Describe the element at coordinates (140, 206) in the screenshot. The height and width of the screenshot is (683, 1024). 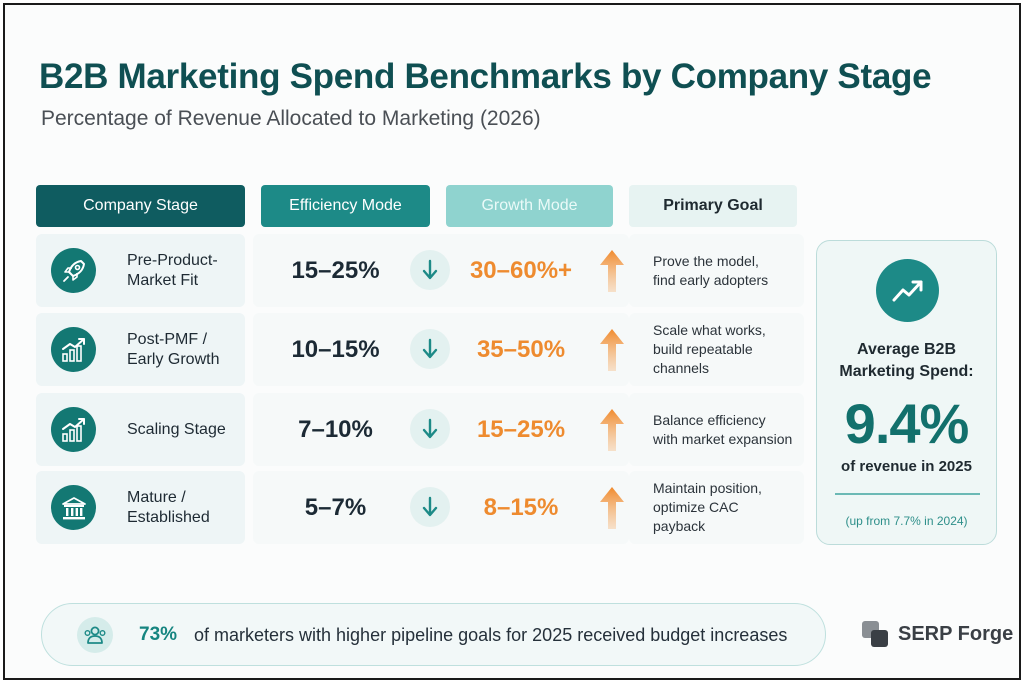
I see `column-header-stage: Company Stage` at that location.